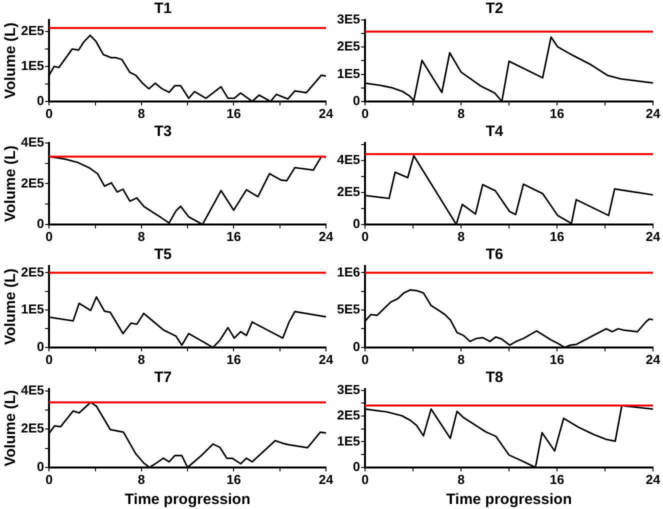 The width and height of the screenshot is (663, 509). What do you see at coordinates (495, 377) in the screenshot?
I see `chart-title: T8` at bounding box center [495, 377].